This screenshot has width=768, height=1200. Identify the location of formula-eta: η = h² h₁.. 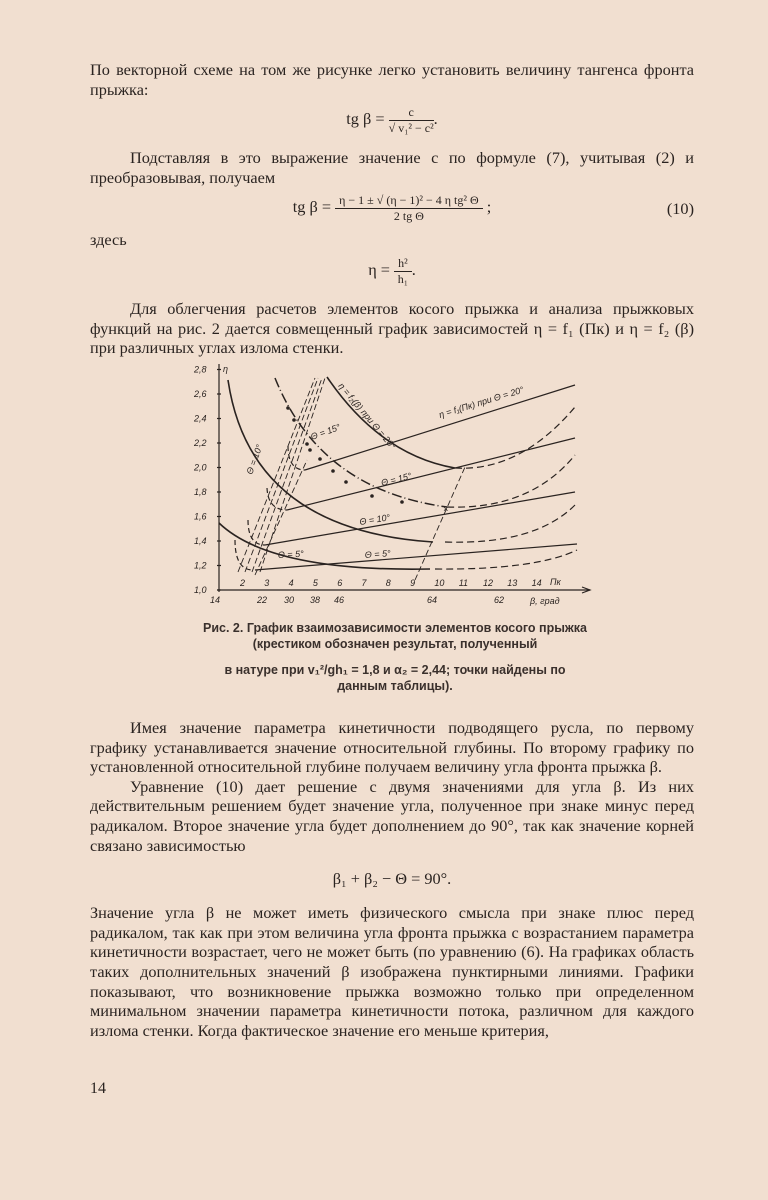
(392, 270).